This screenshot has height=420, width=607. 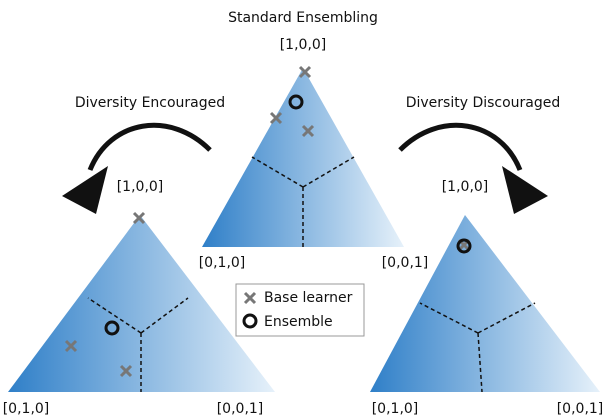 What do you see at coordinates (460, 146) in the screenshot?
I see `arrow-right` at bounding box center [460, 146].